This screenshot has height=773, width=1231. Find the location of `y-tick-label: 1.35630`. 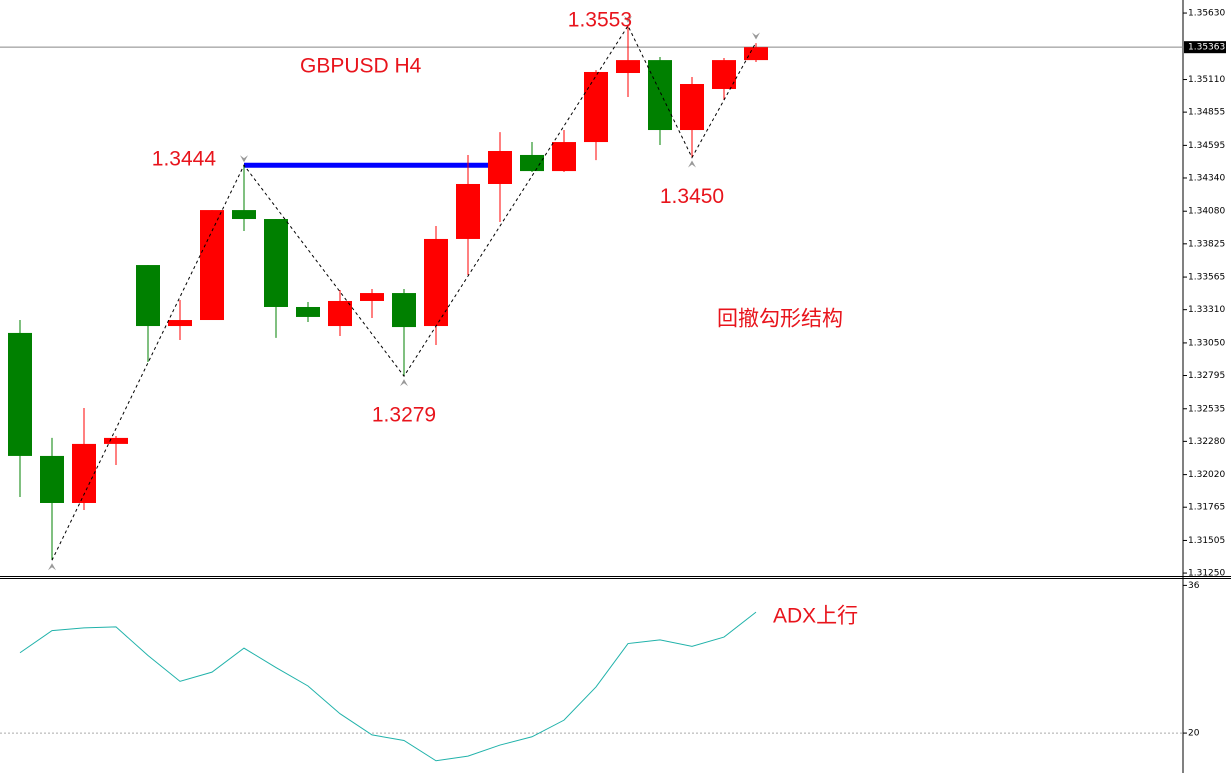

y-tick-label: 1.35630 is located at coordinates (1206, 14).